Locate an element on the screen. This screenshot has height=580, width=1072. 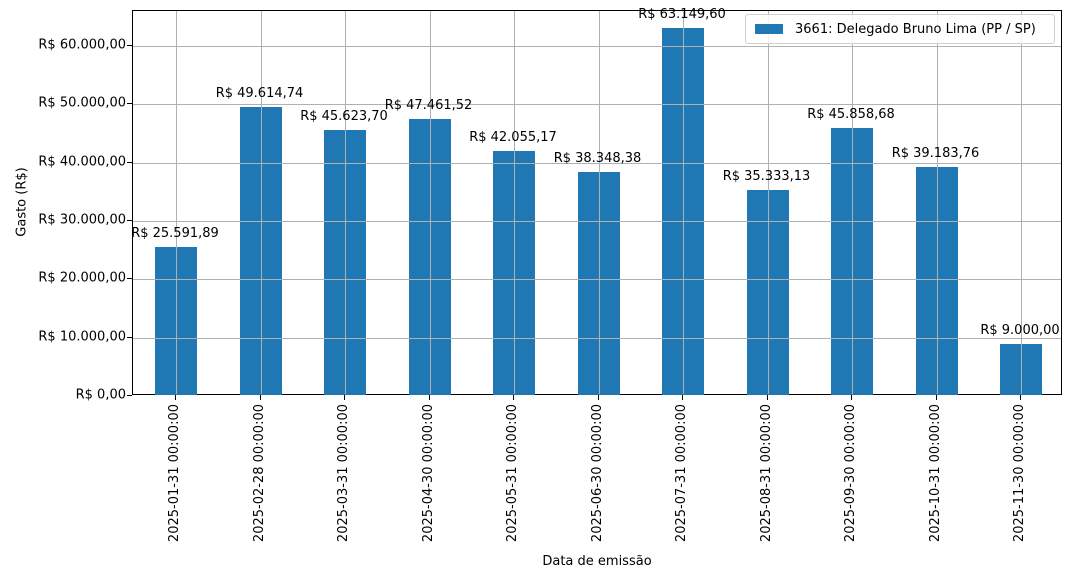
y-axis-label: Gasto (R$) is located at coordinates (22, 202).